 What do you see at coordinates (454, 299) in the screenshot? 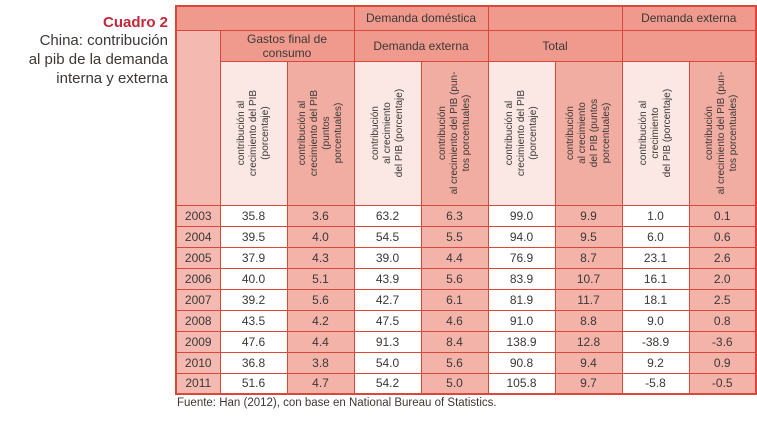
I see `value-cell: 6.1` at bounding box center [454, 299].